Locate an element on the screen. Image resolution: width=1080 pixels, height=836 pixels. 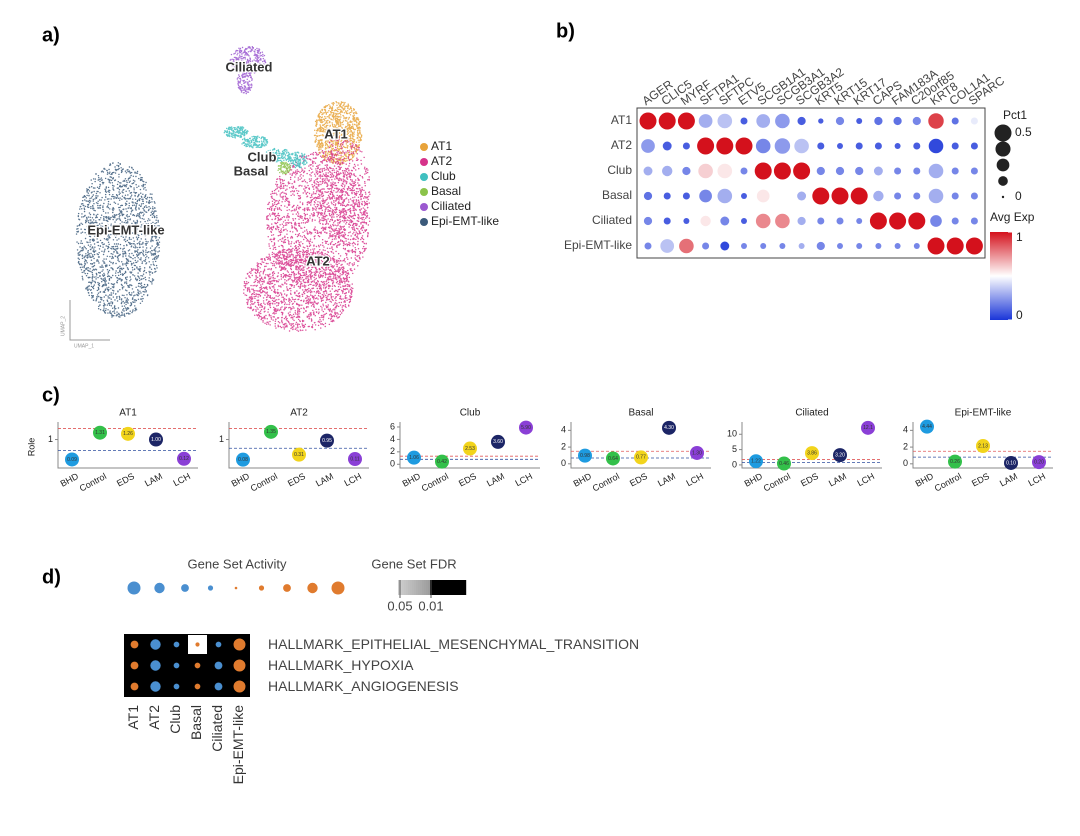
color-tick-label: 0 is located at coordinates (1019, 315).